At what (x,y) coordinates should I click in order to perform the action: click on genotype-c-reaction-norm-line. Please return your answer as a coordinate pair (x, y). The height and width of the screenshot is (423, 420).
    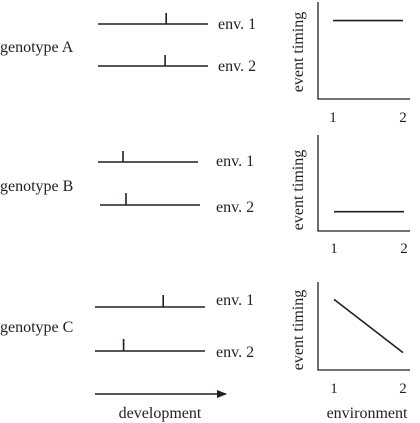
    Looking at the image, I should click on (368, 326).